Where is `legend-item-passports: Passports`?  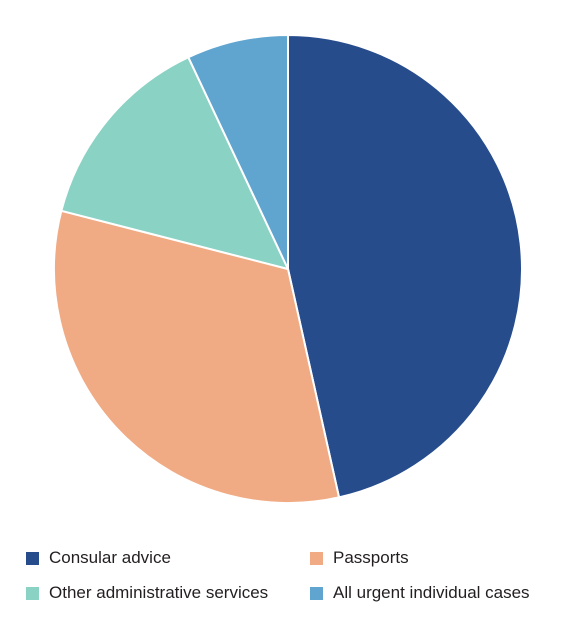
legend-item-passports: Passports is located at coordinates (359, 558).